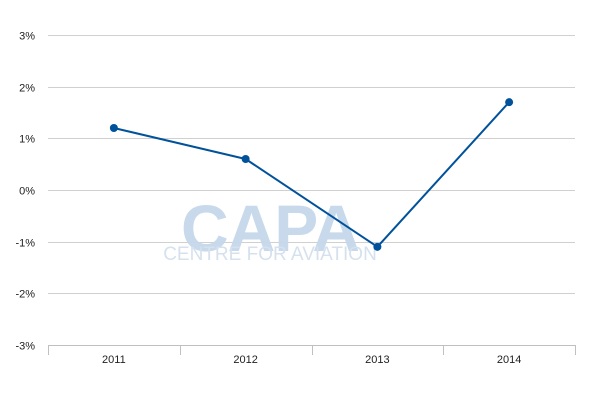 This screenshot has height=400, width=600. Describe the element at coordinates (25, 347) in the screenshot. I see `y-tick-label: -3%` at that location.